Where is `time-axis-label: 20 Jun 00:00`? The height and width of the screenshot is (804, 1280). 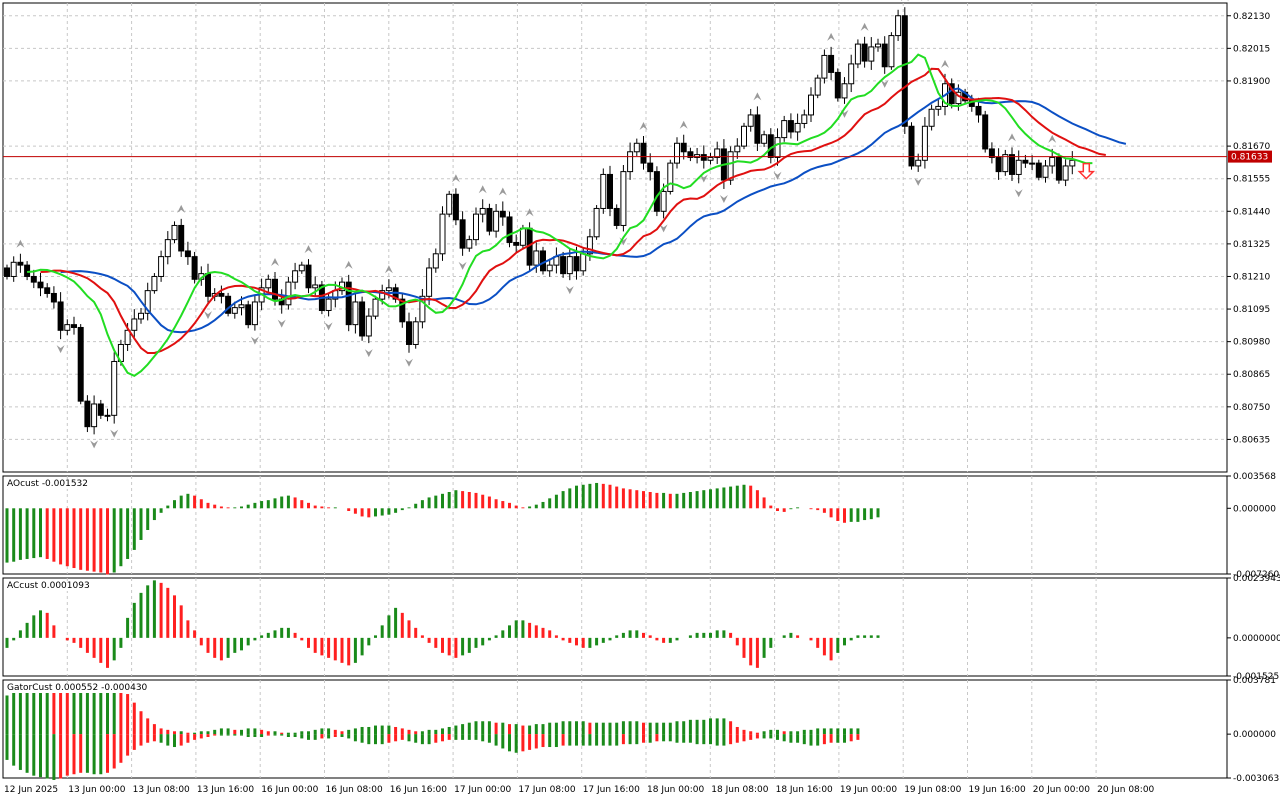
time-axis-label: 20 Jun 00:00 is located at coordinates (1061, 790).